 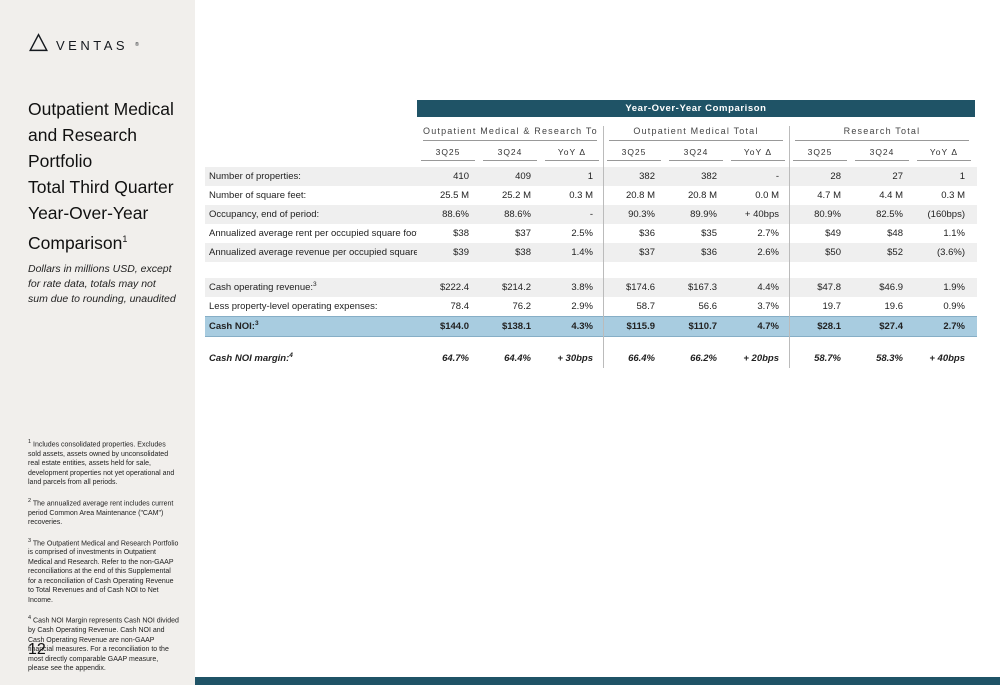 What do you see at coordinates (832, 306) in the screenshot?
I see `table-cell: 19.7` at bounding box center [832, 306].